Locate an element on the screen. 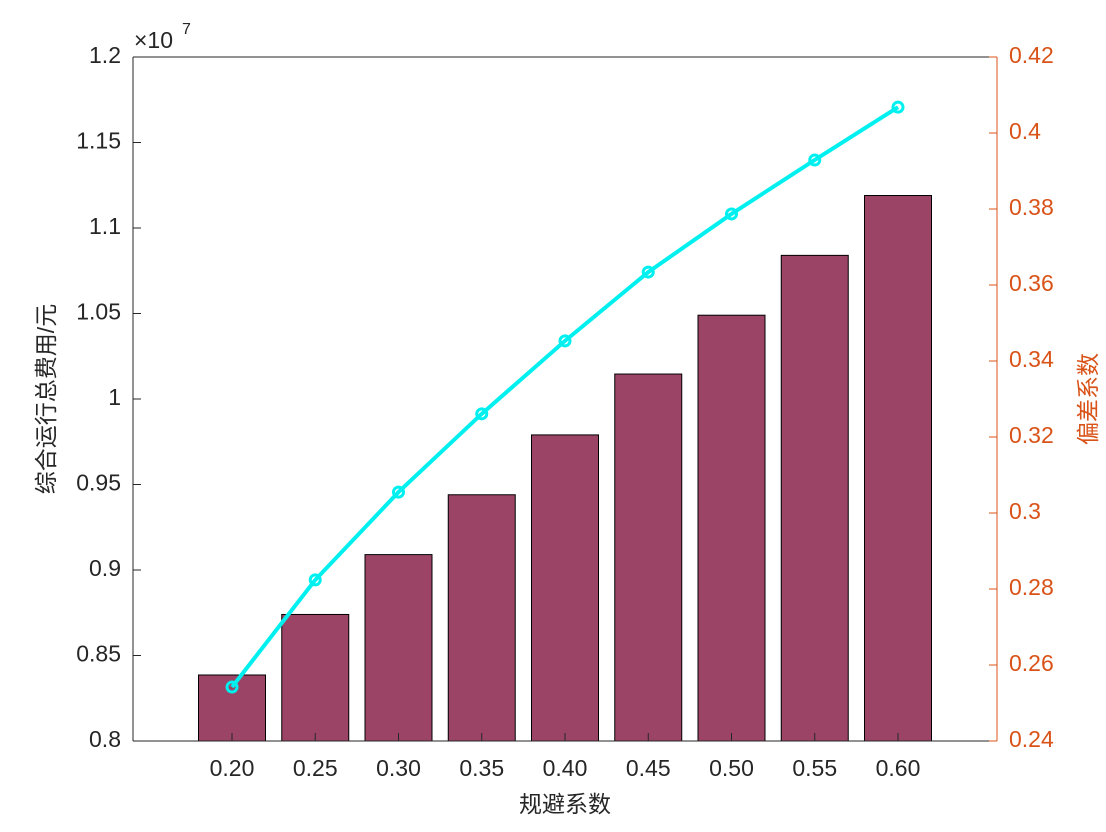 Image resolution: width=1106 pixels, height=832 pixels. y2-tick-label: 0.4 is located at coordinates (1025, 131).